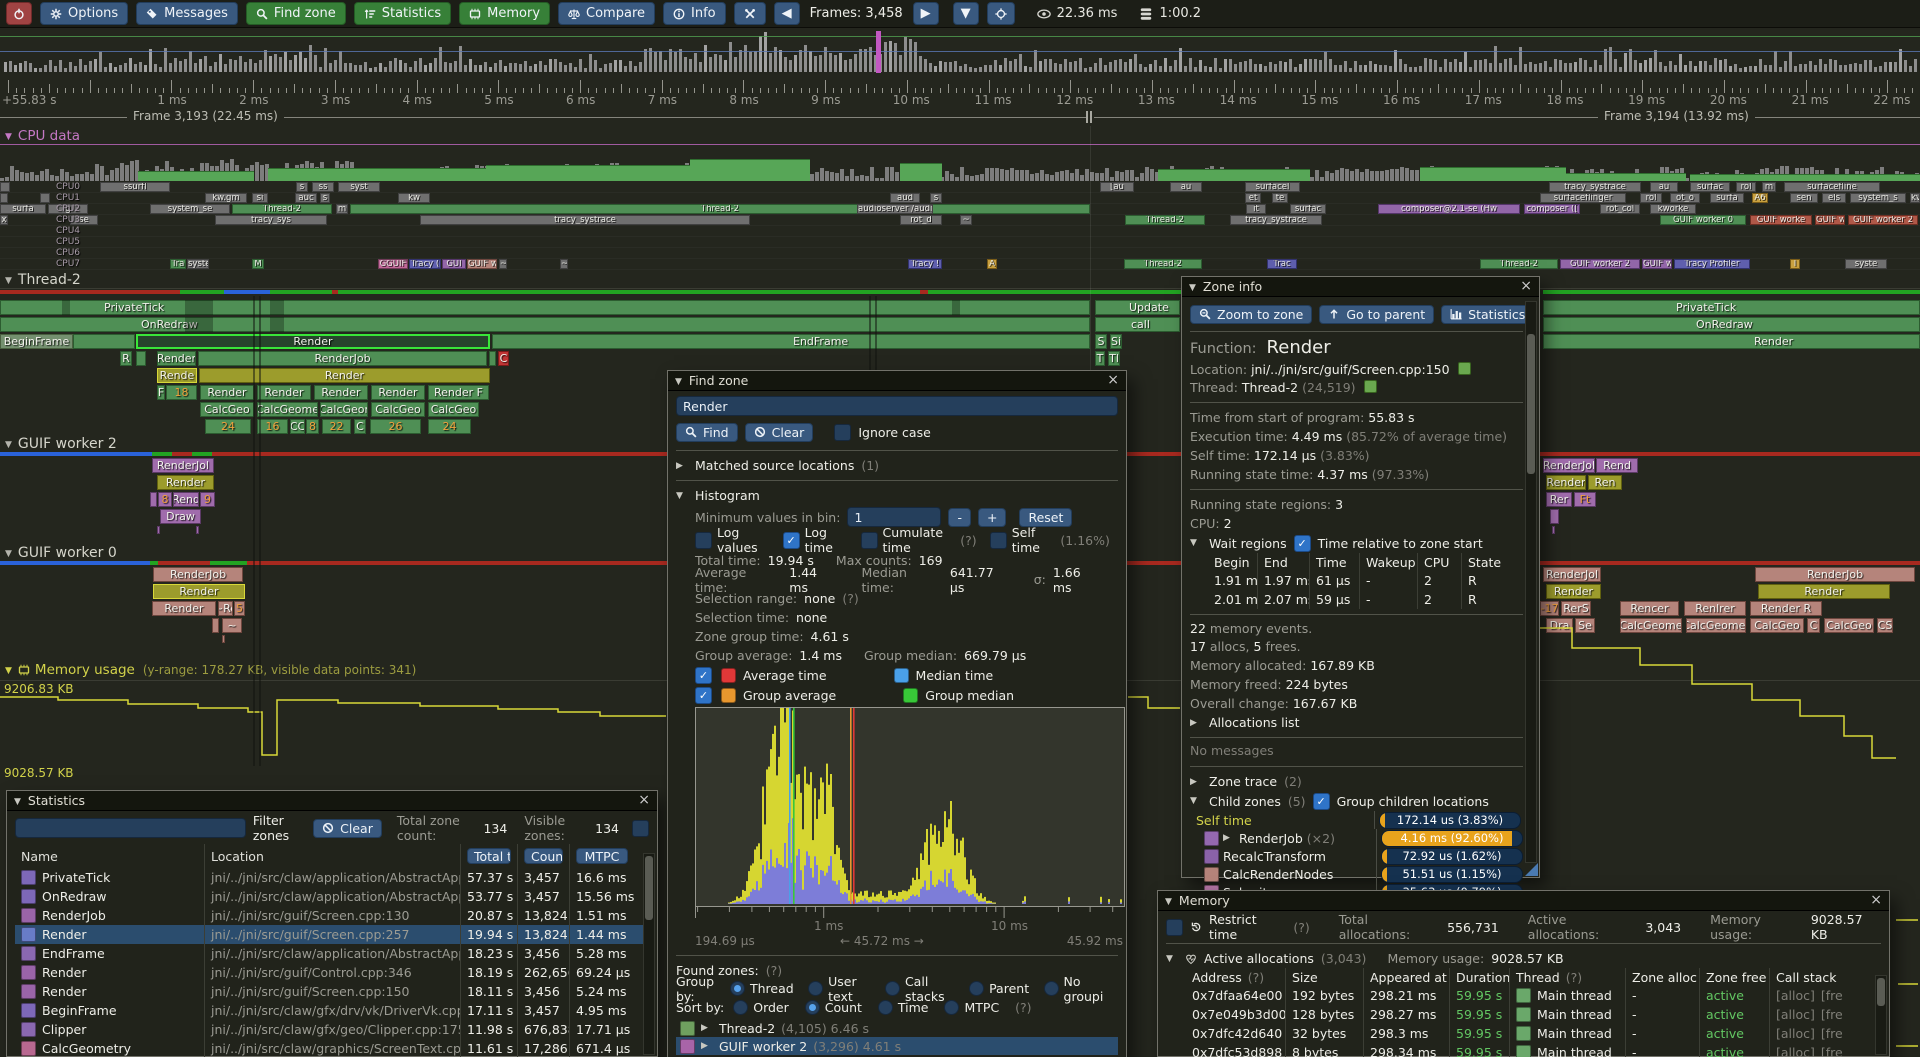 This screenshot has height=1057, width=1920. I want to click on zone-bar: 5, so click(239, 608).